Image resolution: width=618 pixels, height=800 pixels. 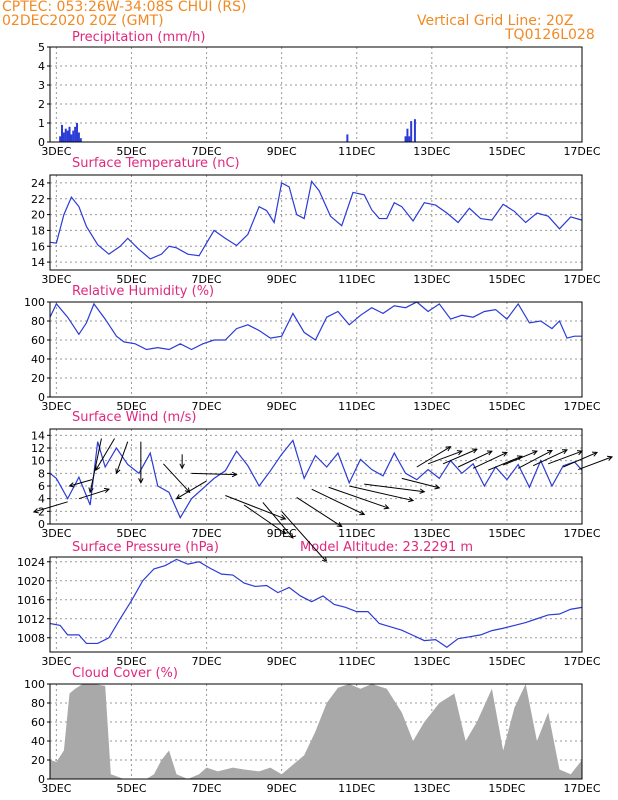 I want to click on pressure-xtick-label: 13DEC, so click(x=431, y=661).